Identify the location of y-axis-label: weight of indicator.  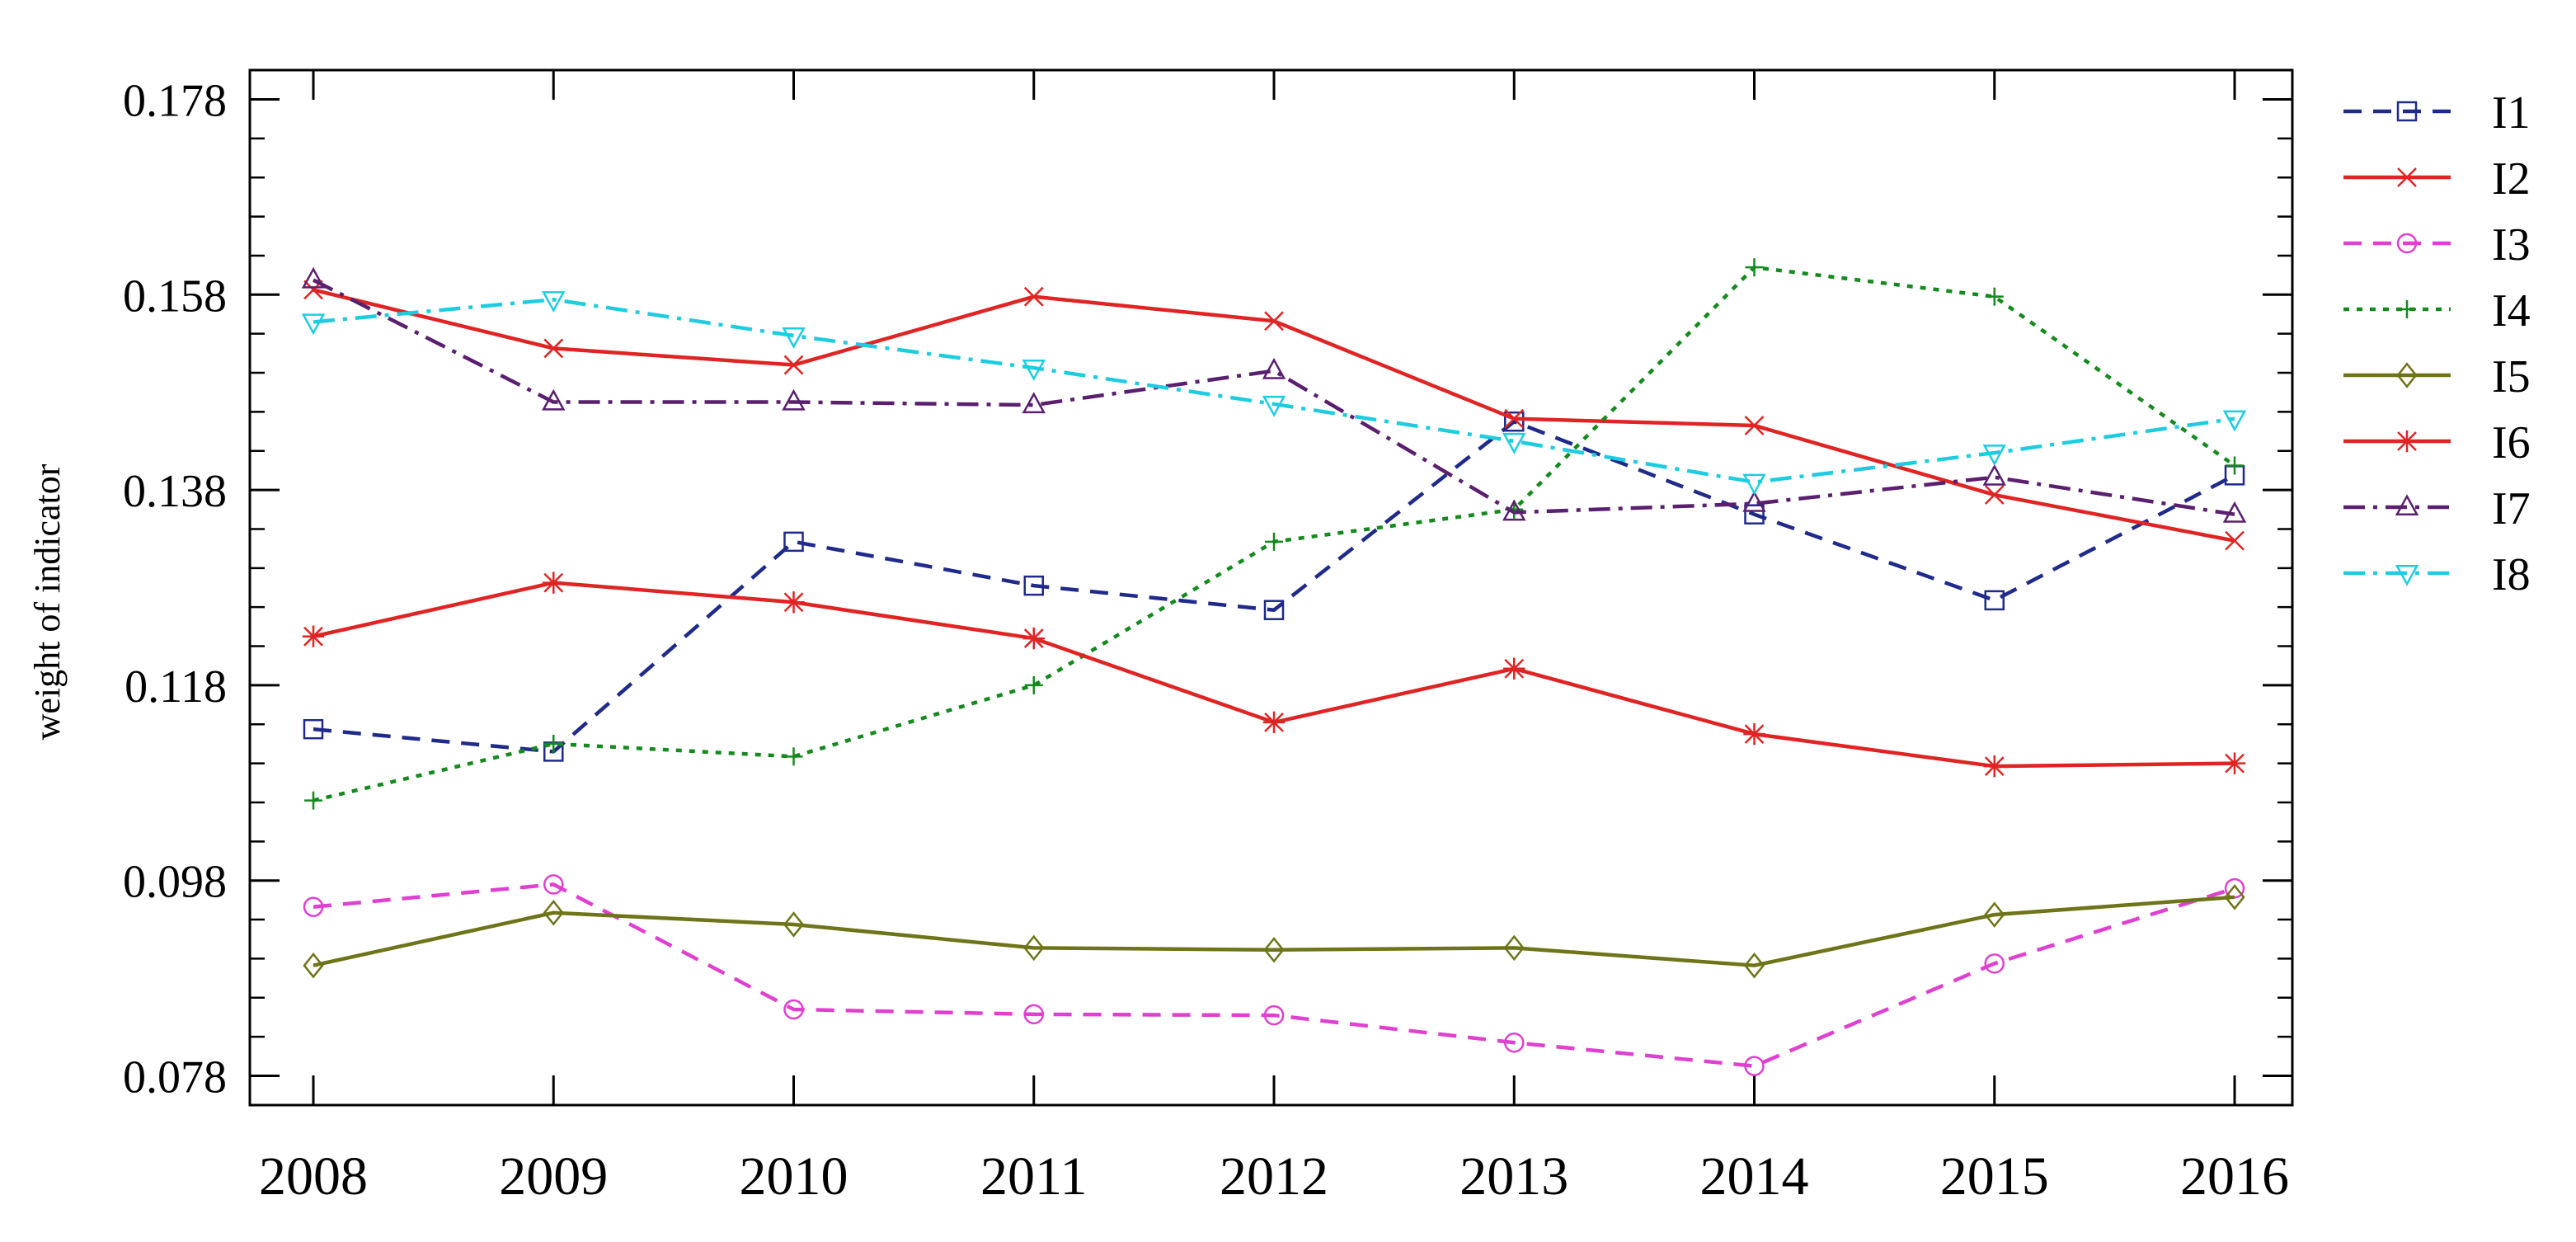
(47, 601).